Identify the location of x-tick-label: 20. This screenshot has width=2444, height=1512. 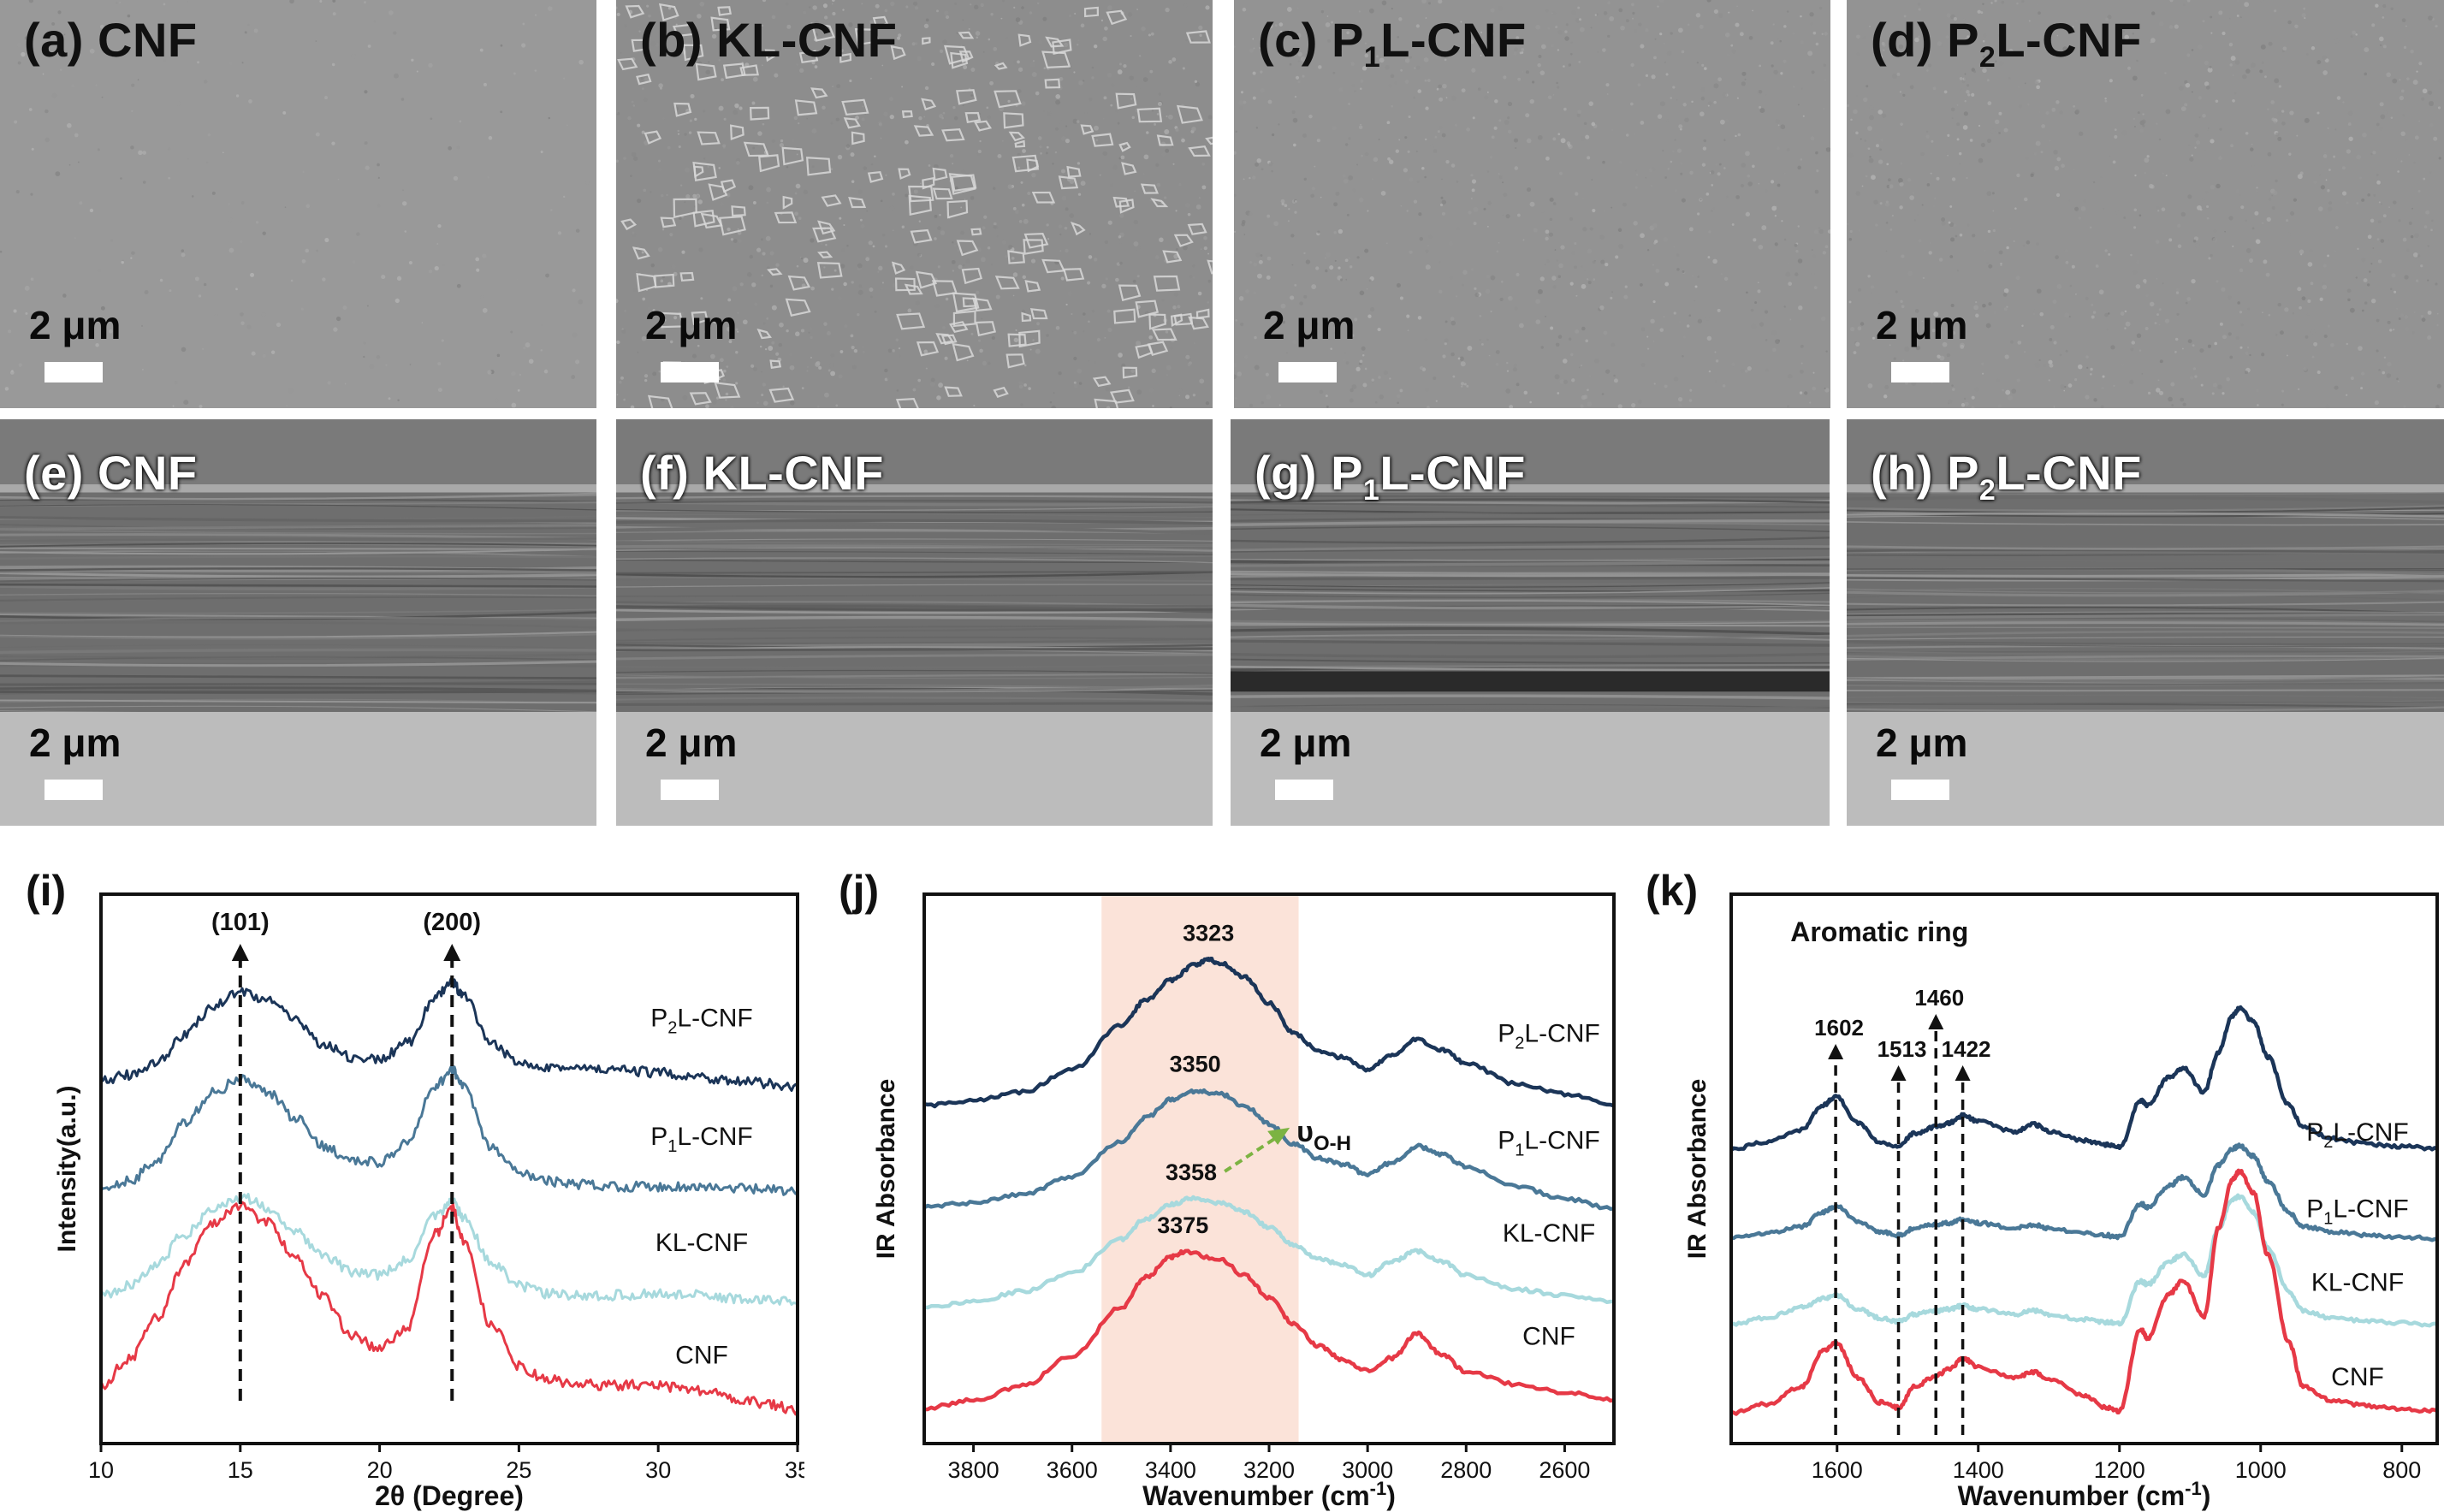
(380, 1470).